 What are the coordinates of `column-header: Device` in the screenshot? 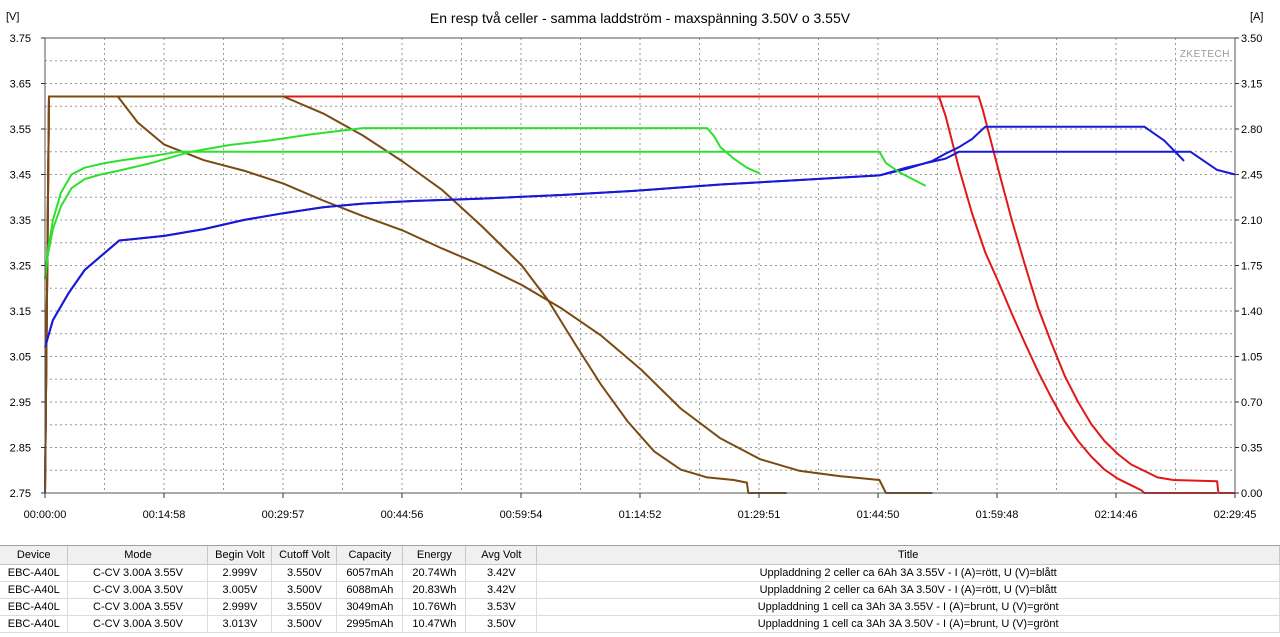 It's located at (34, 555).